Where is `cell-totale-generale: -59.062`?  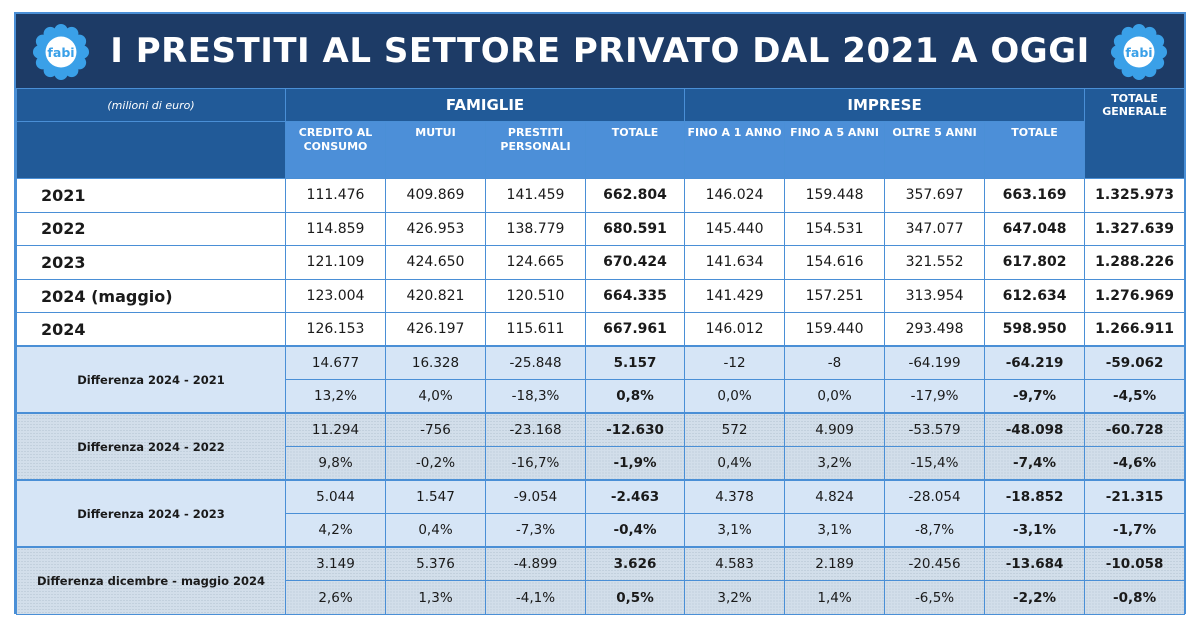
cell-totale-generale: -59.062 is located at coordinates (1135, 363).